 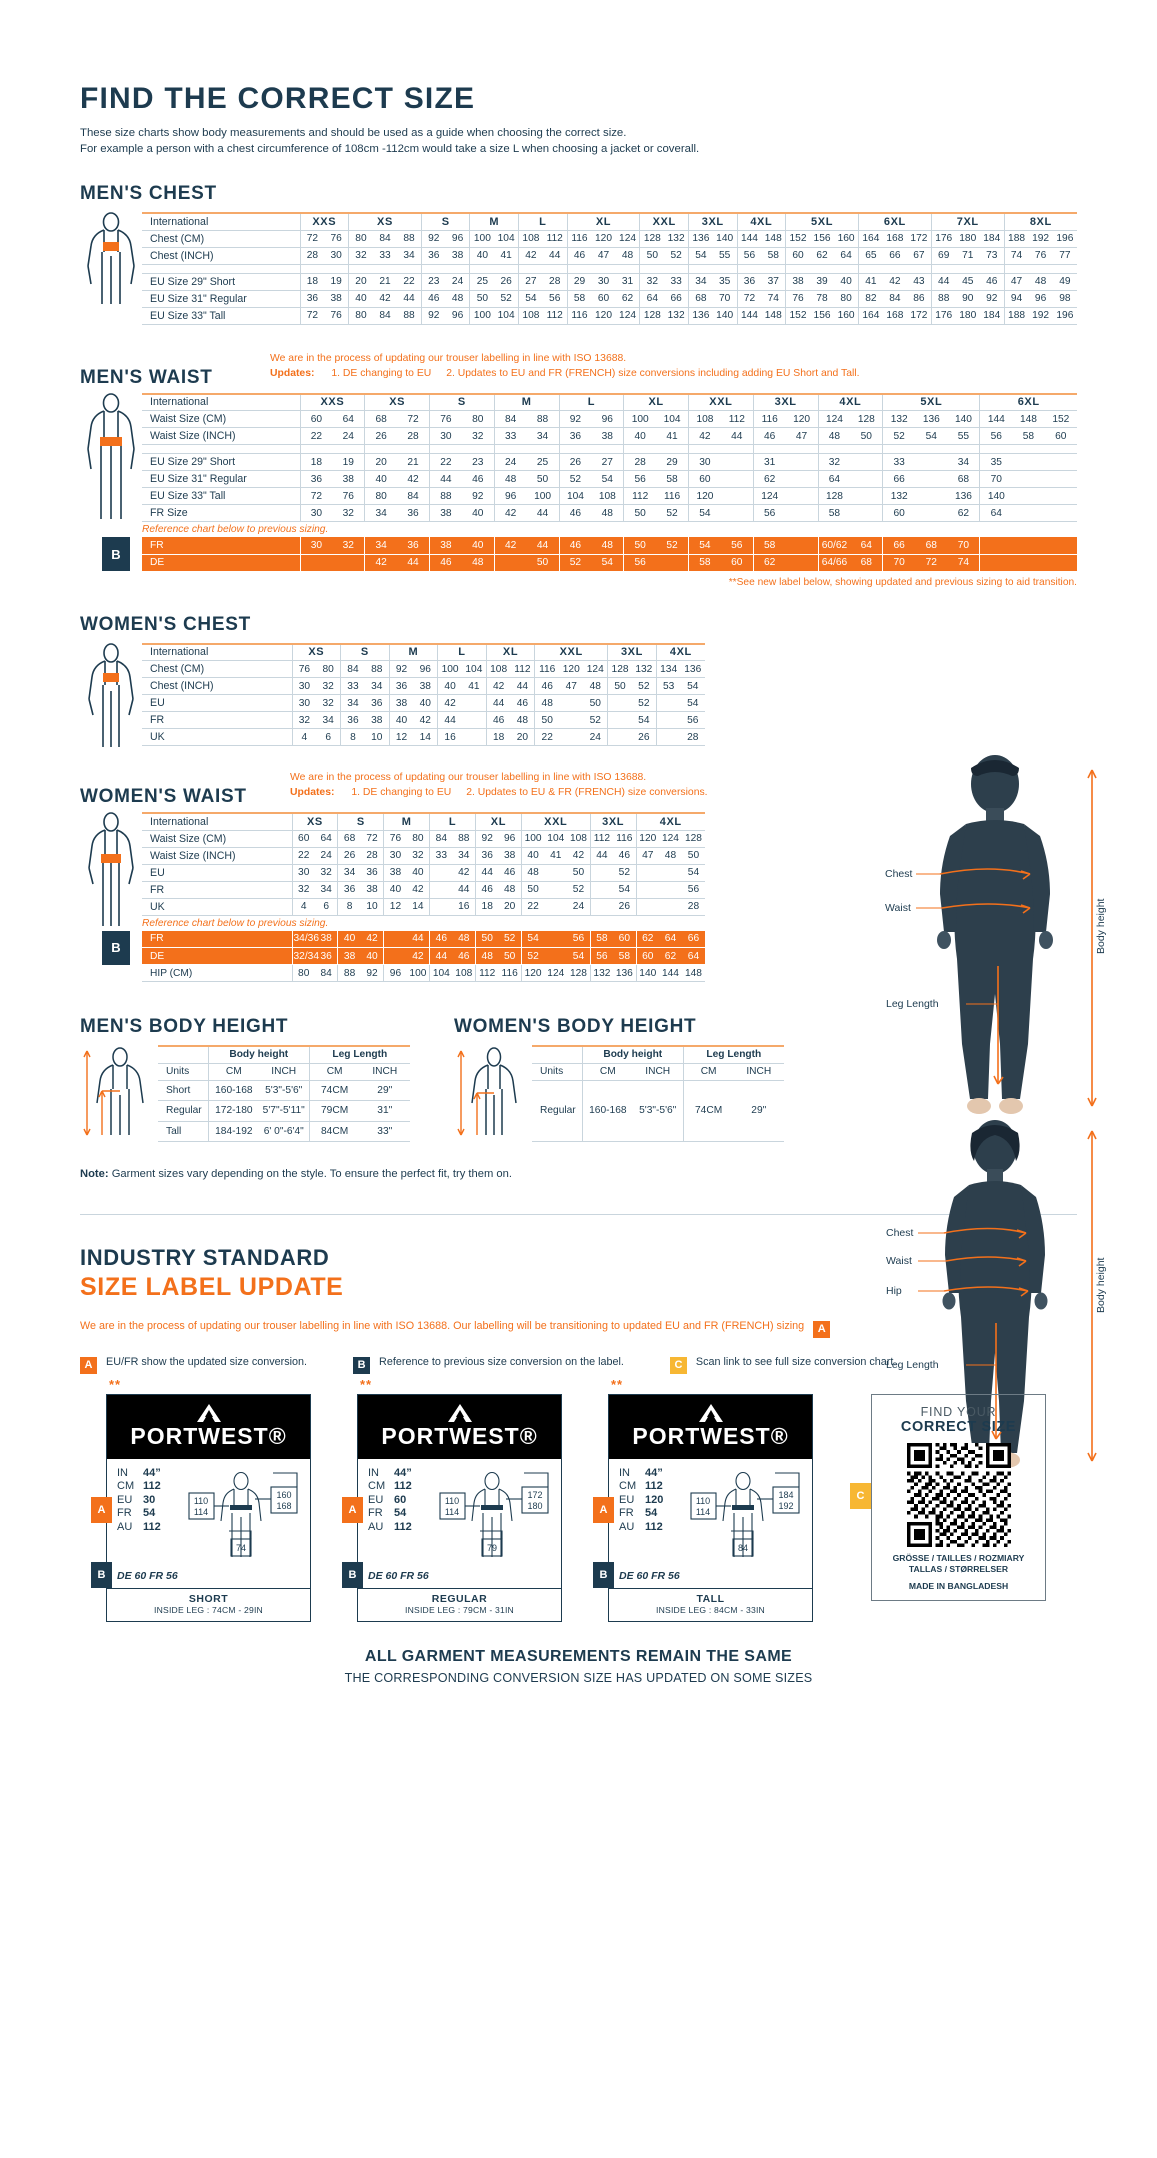 What do you see at coordinates (336, 239) in the screenshot?
I see `table-cell: 76` at bounding box center [336, 239].